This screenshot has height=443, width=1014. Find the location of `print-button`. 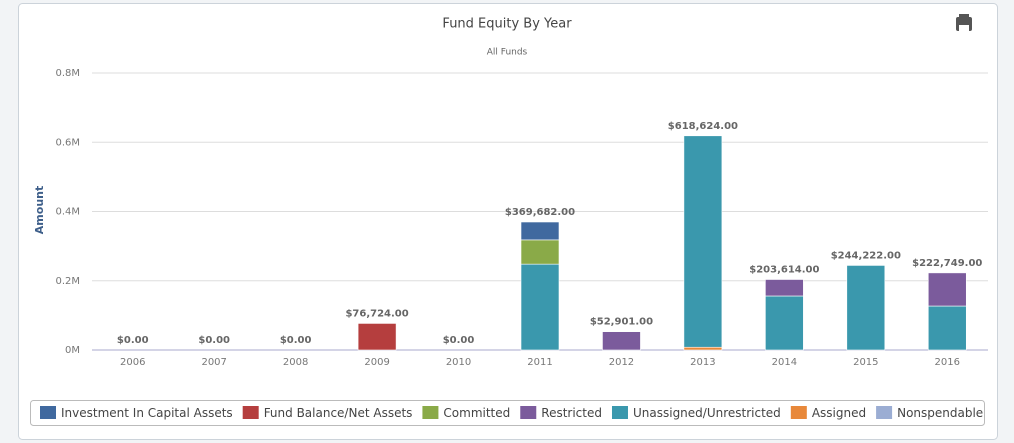

print-button is located at coordinates (964, 22).